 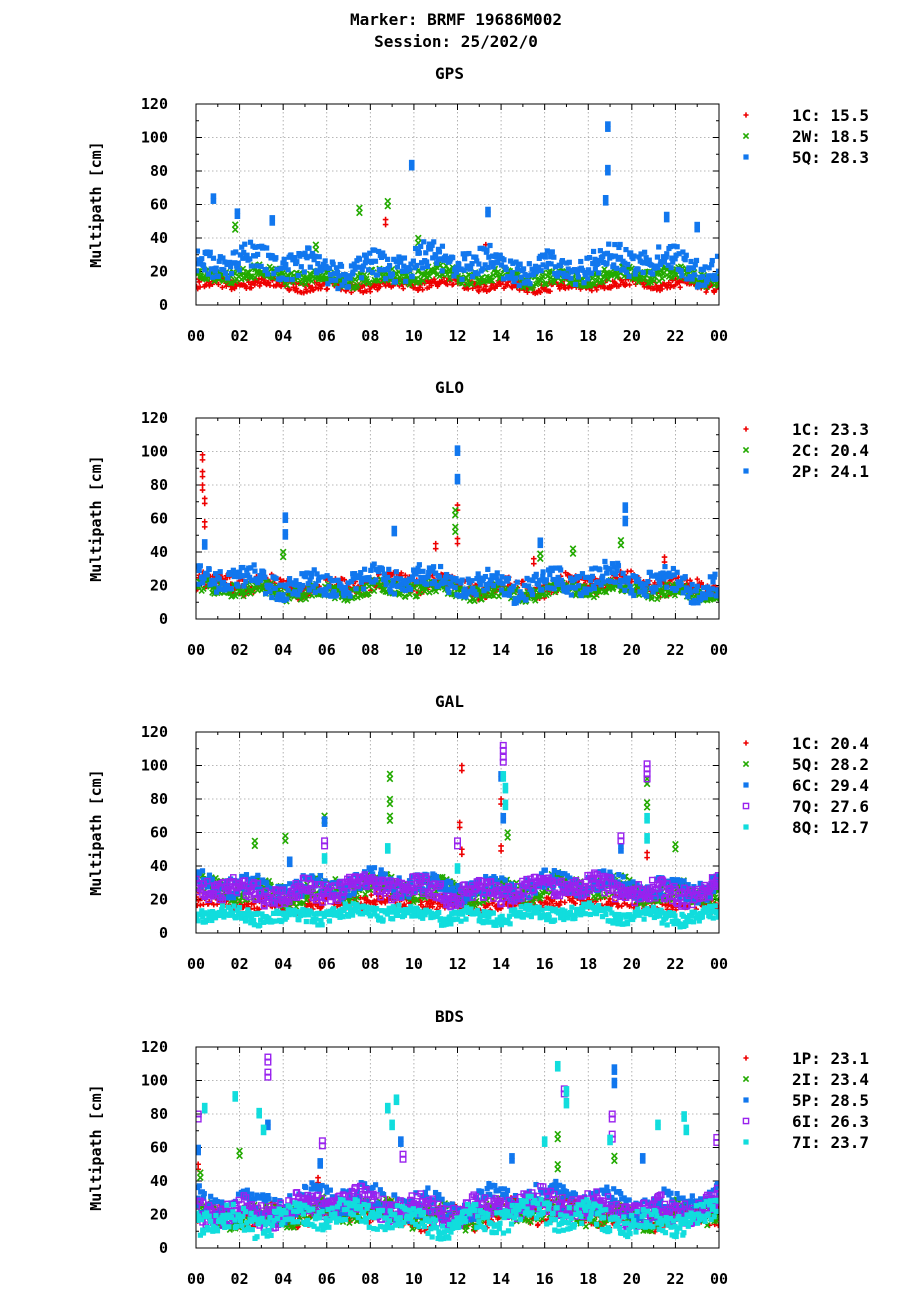 I want to click on x-tick-label: 08, so click(x=370, y=650).